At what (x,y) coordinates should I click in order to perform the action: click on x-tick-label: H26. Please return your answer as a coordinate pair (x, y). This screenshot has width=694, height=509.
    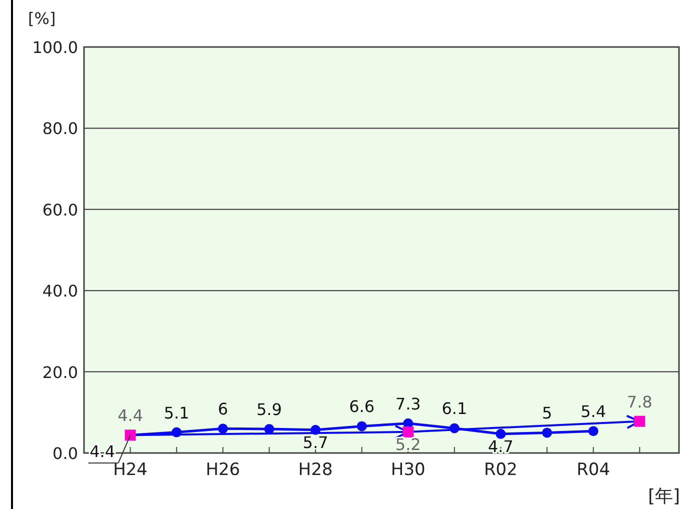
    Looking at the image, I should click on (223, 470).